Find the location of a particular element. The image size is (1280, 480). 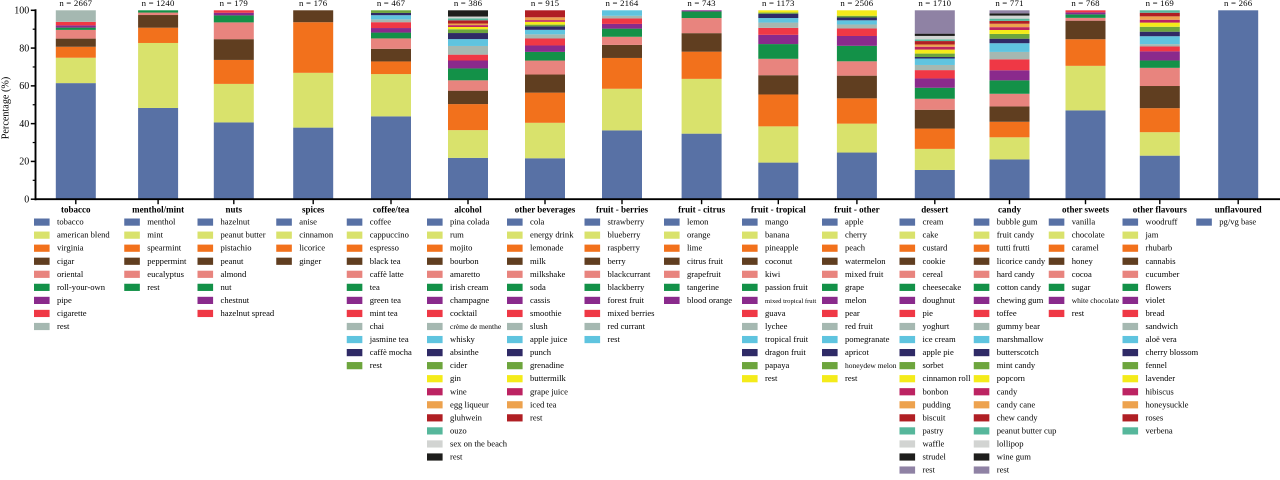

svg-text: blackberry is located at coordinates (626, 287).